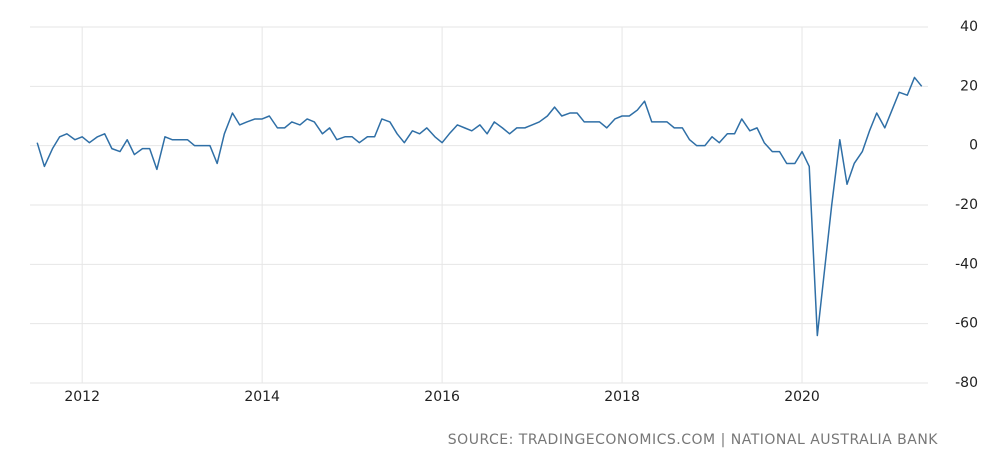 Image resolution: width=1000 pixels, height=466 pixels. Describe the element at coordinates (973, 146) in the screenshot. I see `y-tick-label: 0` at that location.